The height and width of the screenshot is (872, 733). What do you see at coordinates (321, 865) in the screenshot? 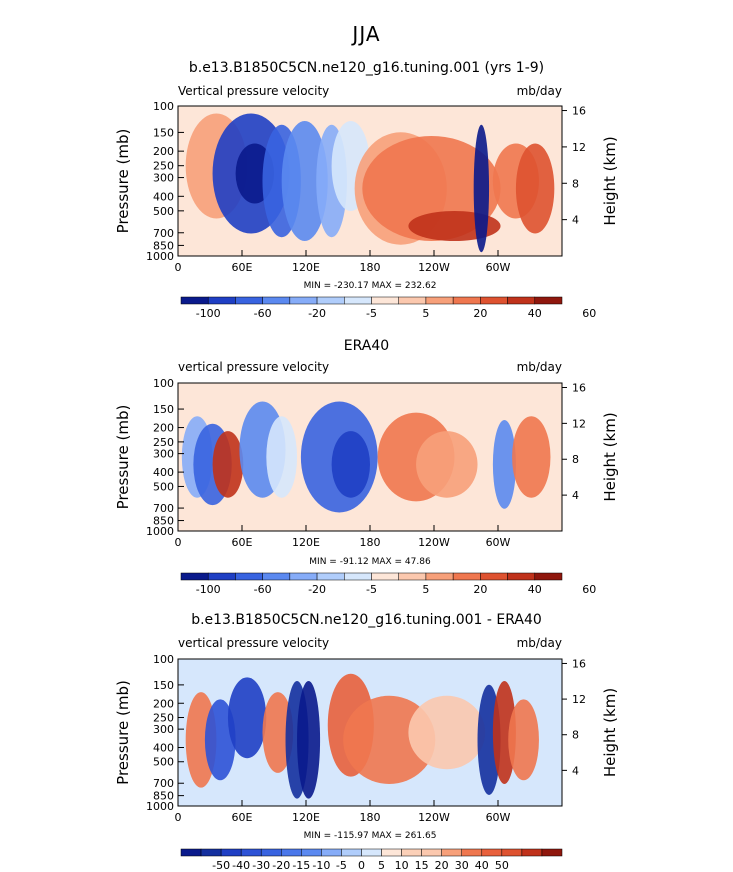
I see `colorbar-label: -10` at bounding box center [321, 865].